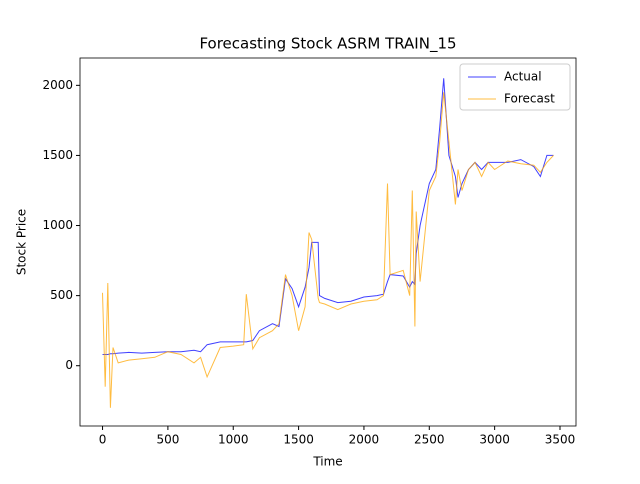 The height and width of the screenshot is (484, 640). What do you see at coordinates (327, 462) in the screenshot?
I see `x-axis-label: Time` at bounding box center [327, 462].